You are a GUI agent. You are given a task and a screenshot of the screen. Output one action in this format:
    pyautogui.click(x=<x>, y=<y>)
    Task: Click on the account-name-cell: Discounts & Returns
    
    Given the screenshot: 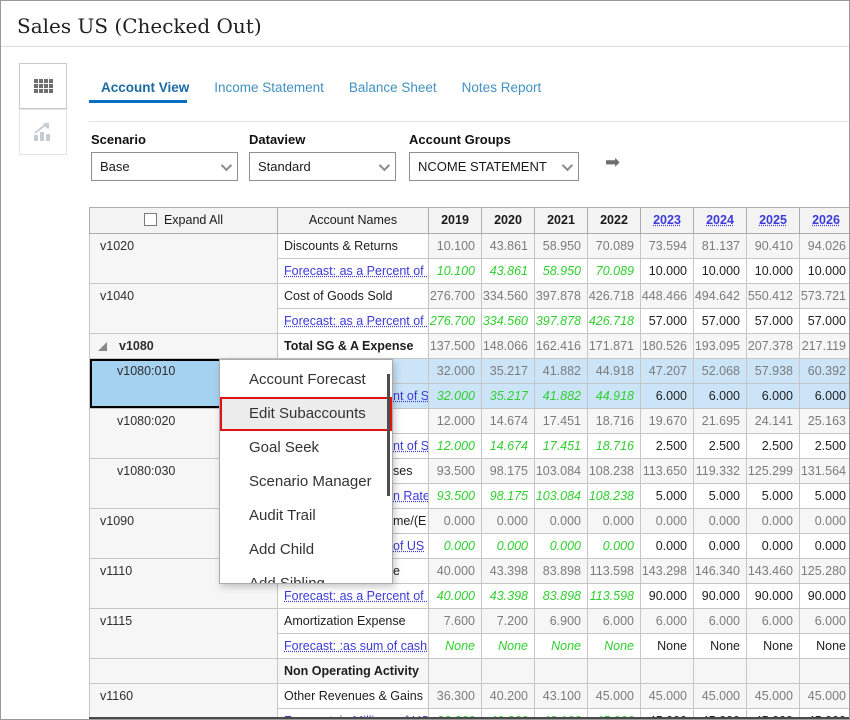 What is the action you would take?
    pyautogui.click(x=353, y=246)
    